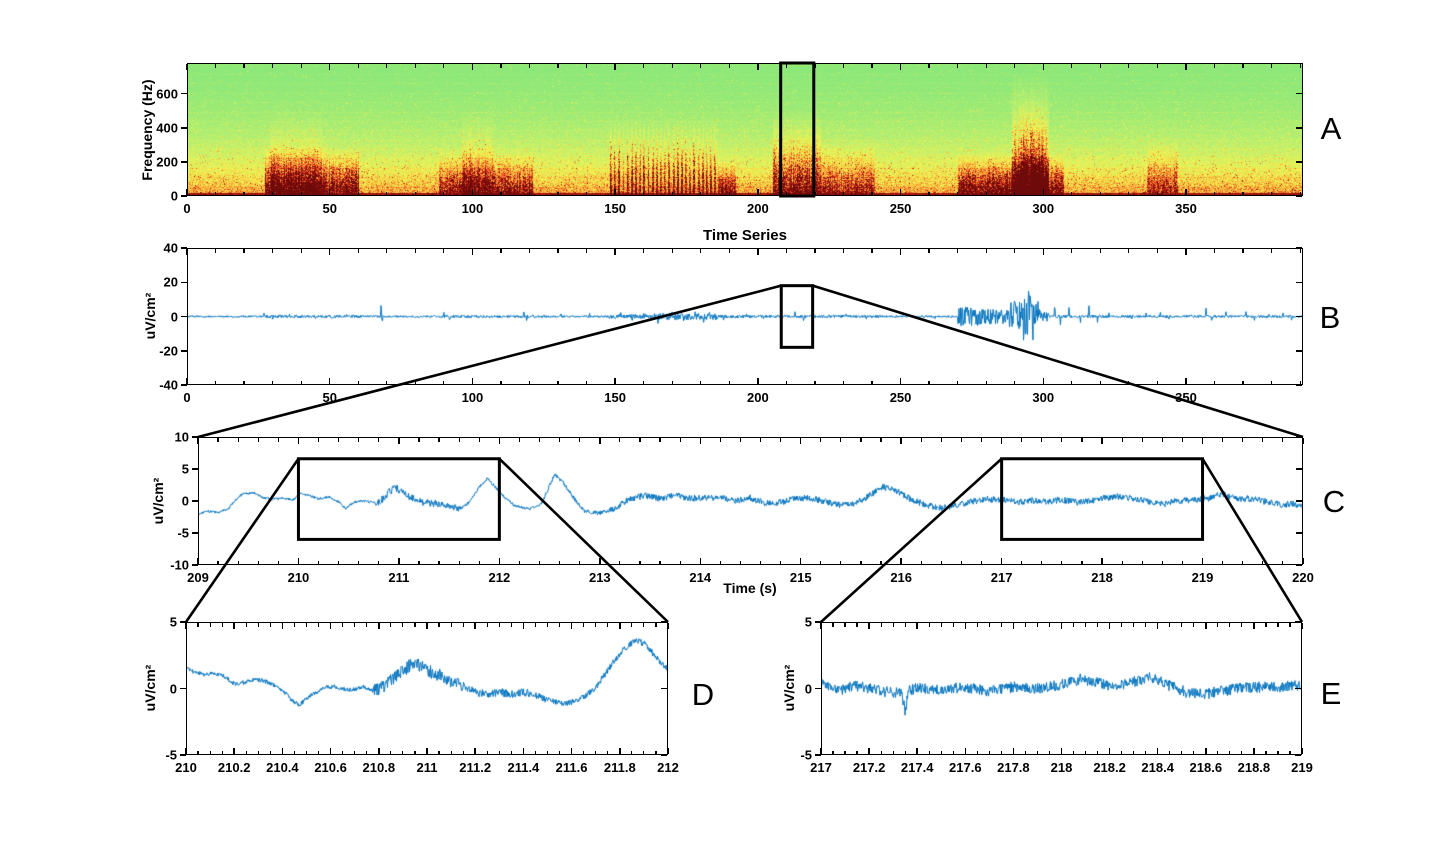  What do you see at coordinates (703, 694) in the screenshot?
I see `panel-letter-d: D` at bounding box center [703, 694].